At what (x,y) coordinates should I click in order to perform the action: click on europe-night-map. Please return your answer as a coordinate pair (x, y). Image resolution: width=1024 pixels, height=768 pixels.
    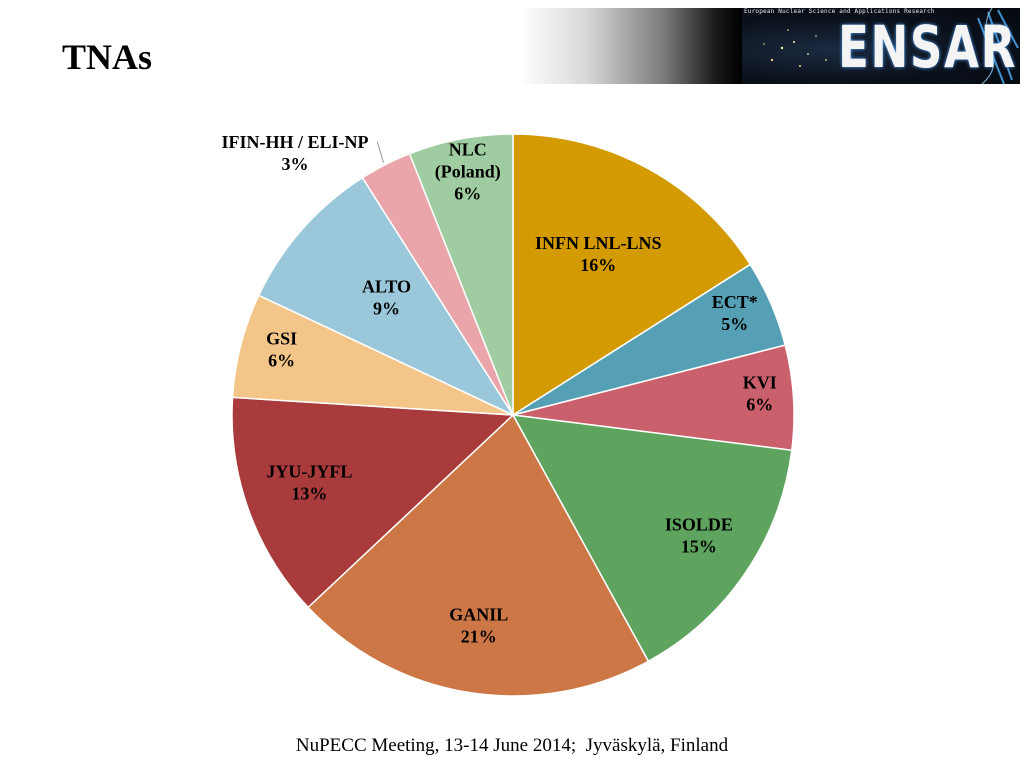
    Looking at the image, I should click on (891, 46).